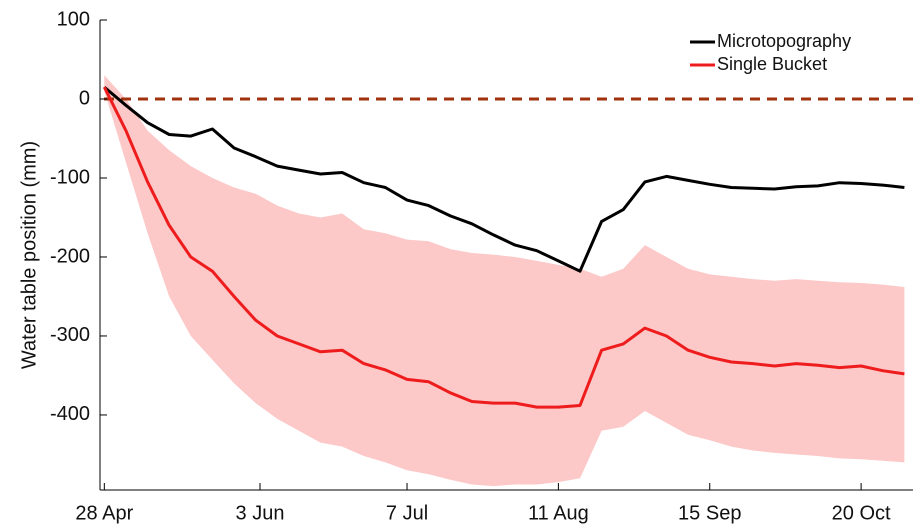  What do you see at coordinates (70, 256) in the screenshot?
I see `y-tick-label: -200` at bounding box center [70, 256].